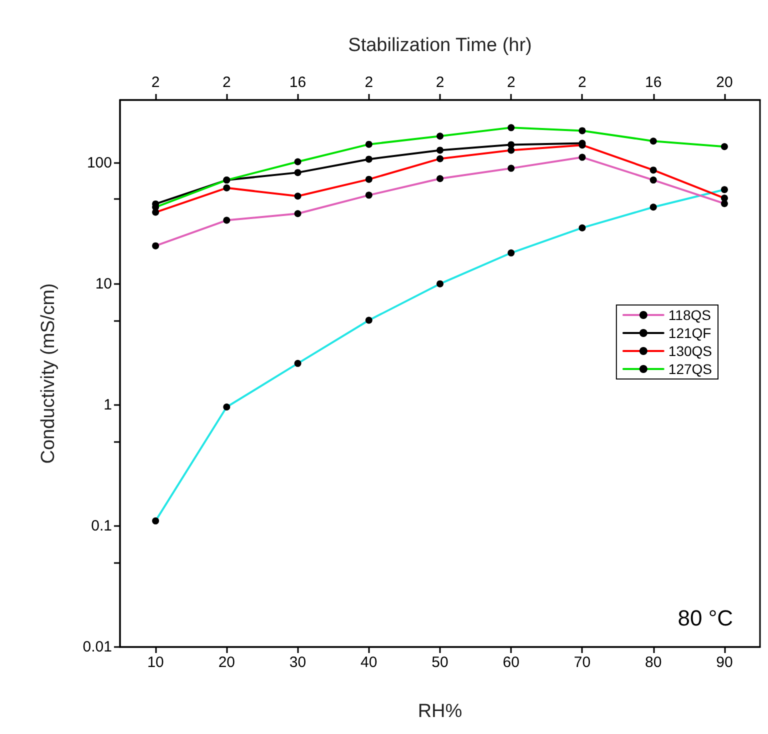 The image size is (768, 734). Describe the element at coordinates (297, 662) in the screenshot. I see `x-tick-label: 30` at that location.